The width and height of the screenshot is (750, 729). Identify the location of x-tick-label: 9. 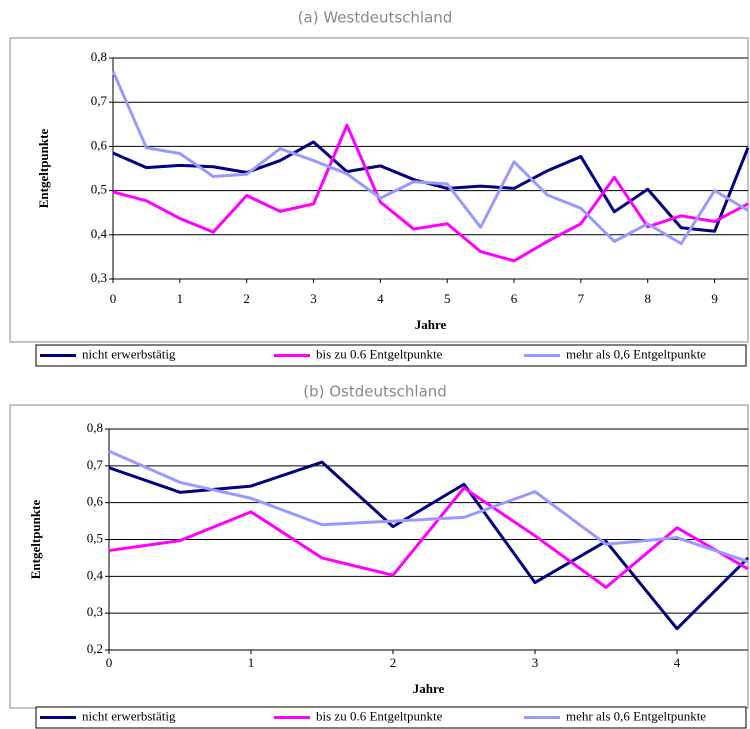
(714, 298).